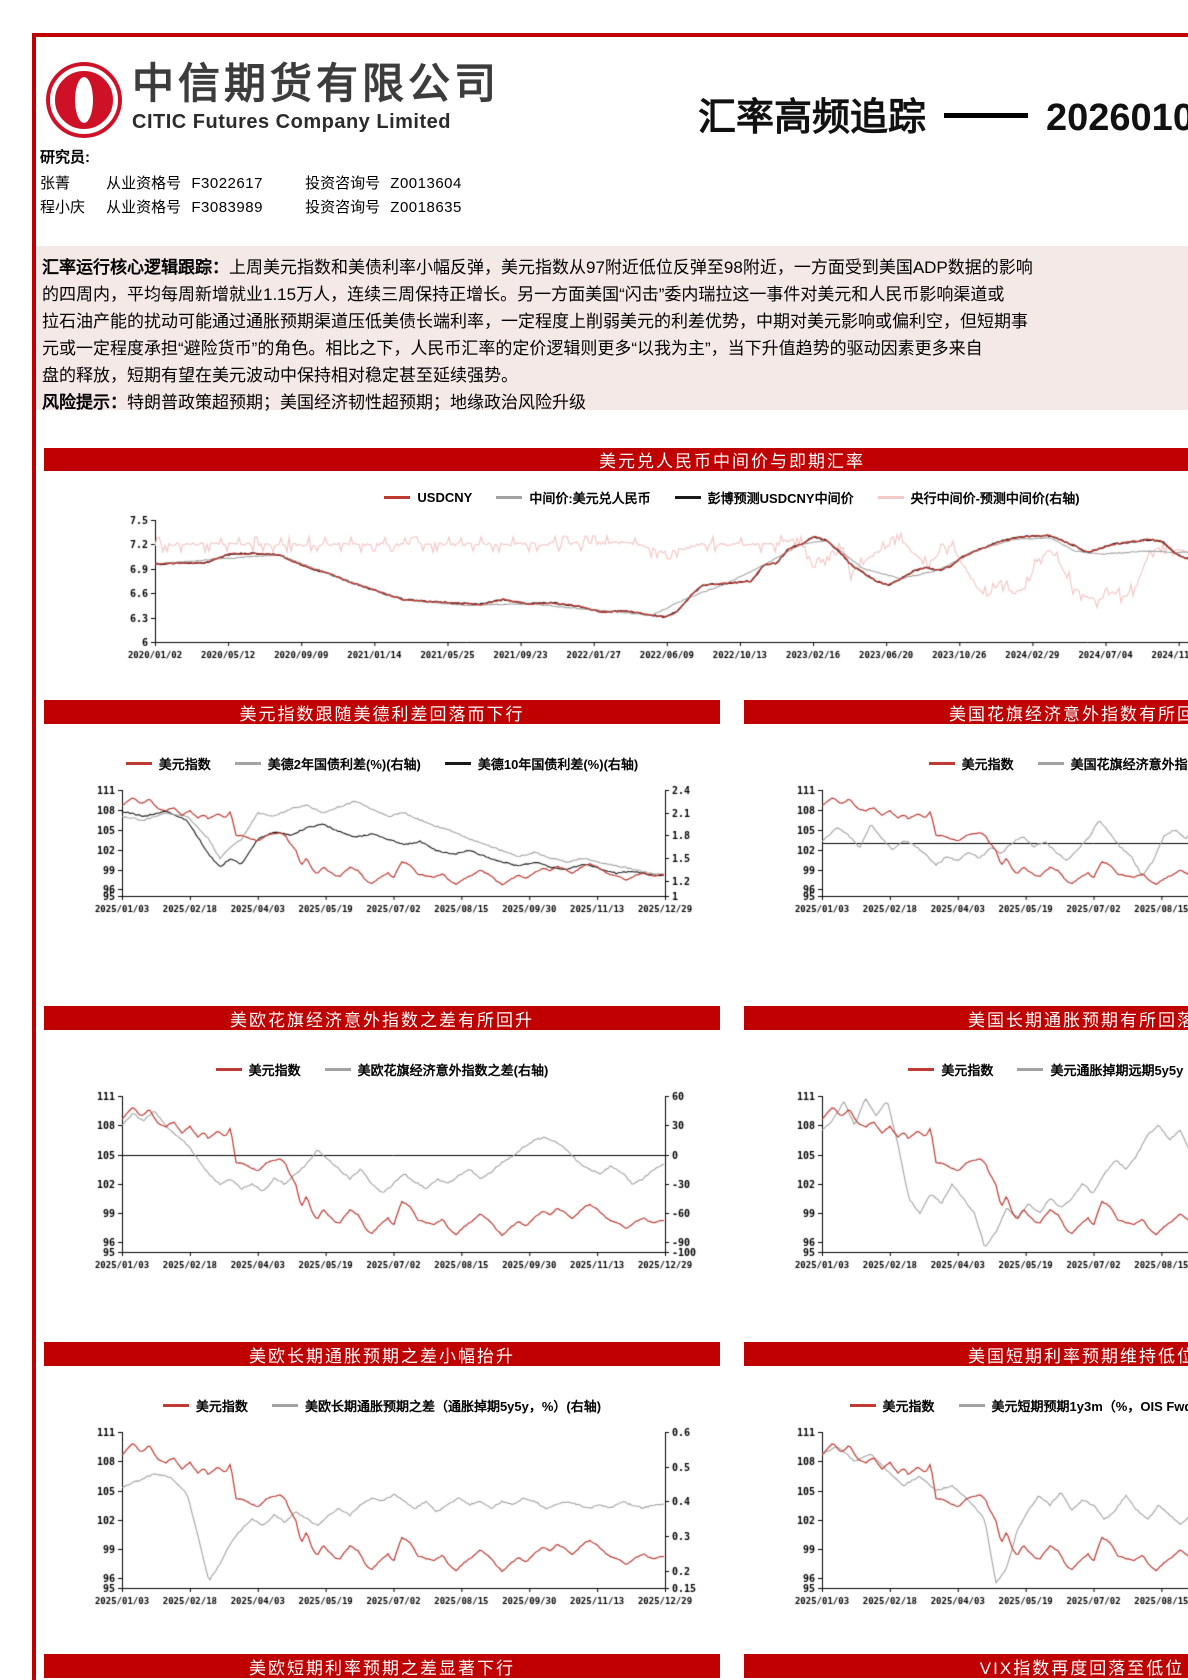 The image size is (1188, 1680). Describe the element at coordinates (453, 1070) in the screenshot. I see `legend-label: 美欧花旗经济意外指数之差(右轴)` at that location.